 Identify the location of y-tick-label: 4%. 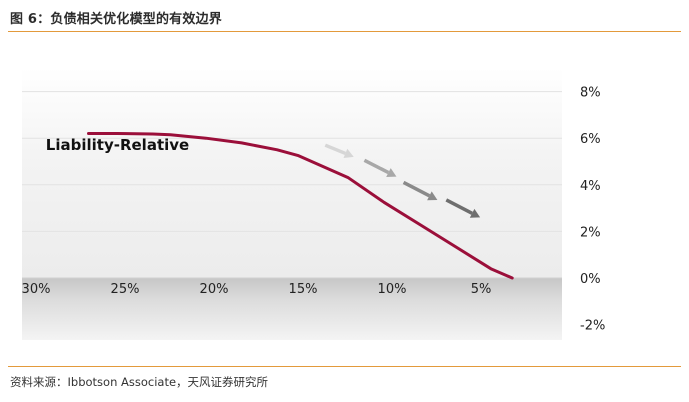
(590, 186).